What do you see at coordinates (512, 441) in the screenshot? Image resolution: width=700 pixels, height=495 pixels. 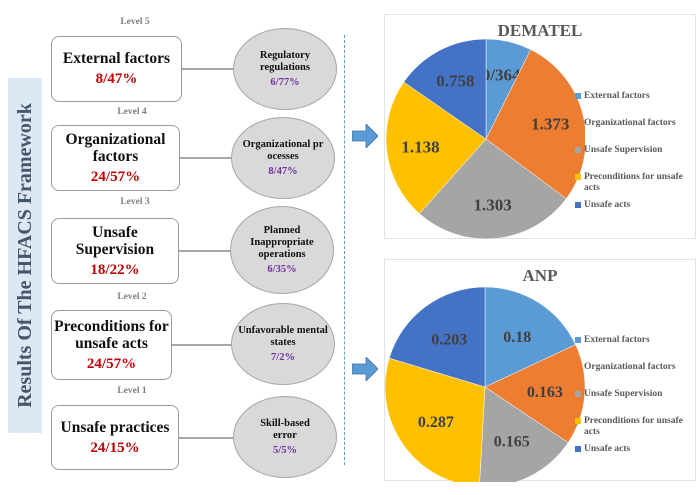 I see `pie-data-label: 0.165` at bounding box center [512, 441].